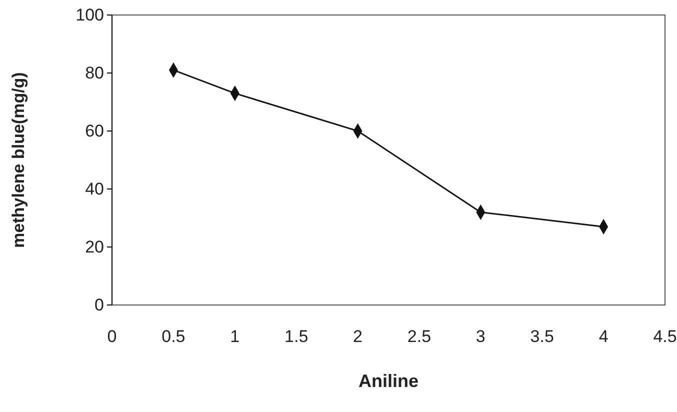 The image size is (677, 412). I want to click on y-tick-label: 80, so click(94, 72).